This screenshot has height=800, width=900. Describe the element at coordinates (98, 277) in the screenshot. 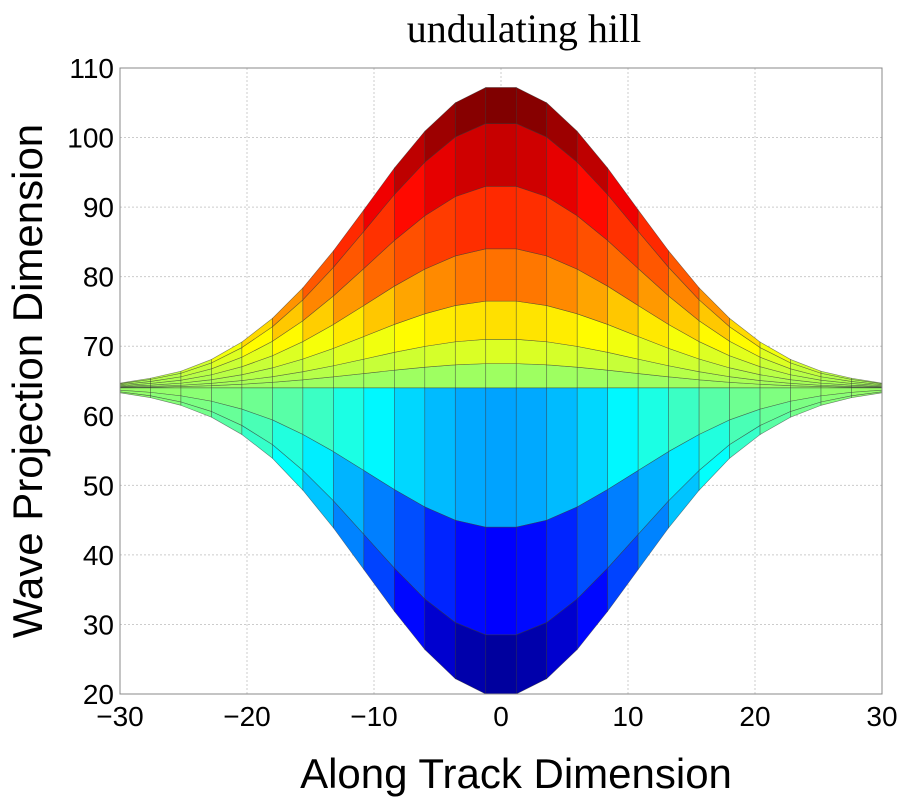

I see `y-tick-label: 80` at that location.